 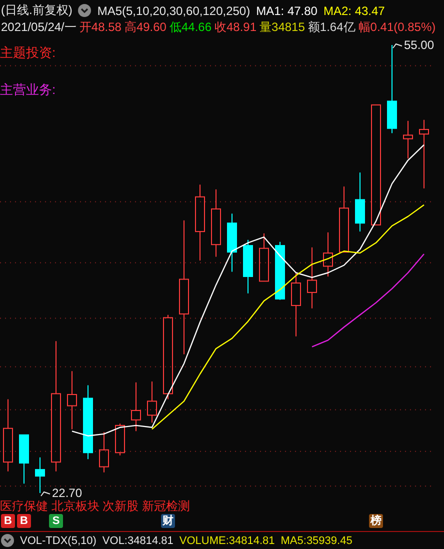 What do you see at coordinates (36, 10) in the screenshot?
I see `chart-title: (日线.前复权)` at bounding box center [36, 10].